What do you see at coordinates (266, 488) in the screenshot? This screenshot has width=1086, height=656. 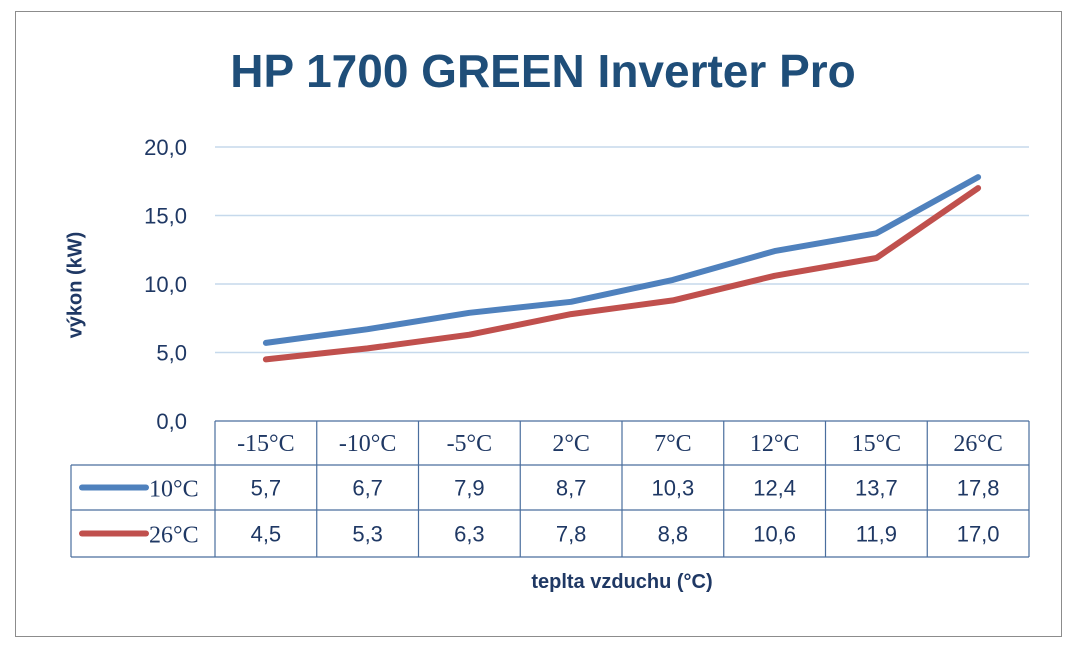 I see `data-label: 5,7` at bounding box center [266, 488].